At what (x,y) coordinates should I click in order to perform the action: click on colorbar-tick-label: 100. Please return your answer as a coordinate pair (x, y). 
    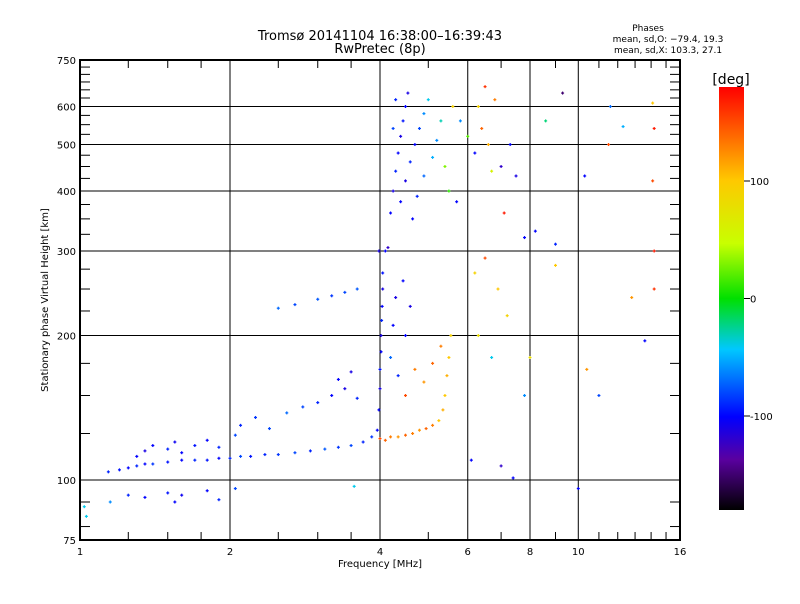
    Looking at the image, I should click on (759, 182).